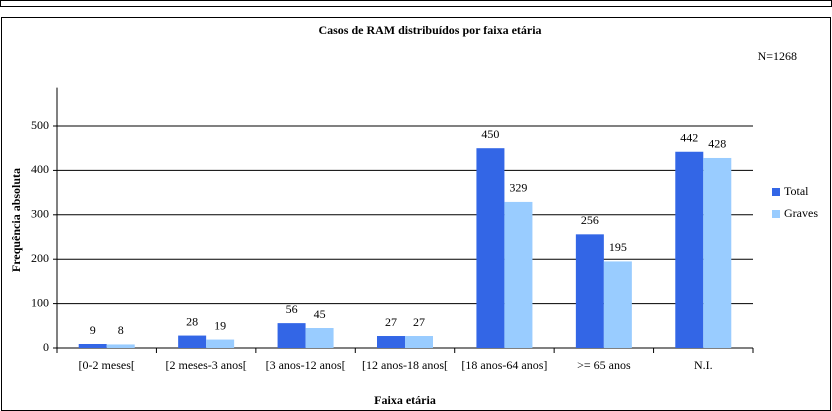  What do you see at coordinates (40, 258) in the screenshot?
I see `y-tick-label: 200` at bounding box center [40, 258].